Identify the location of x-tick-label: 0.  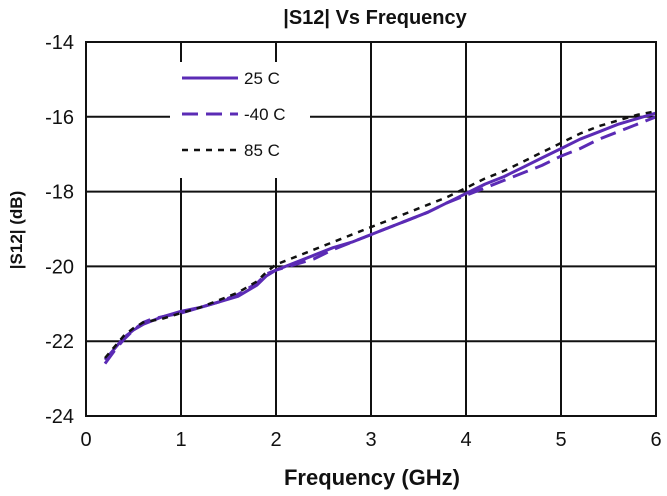
(85, 440).